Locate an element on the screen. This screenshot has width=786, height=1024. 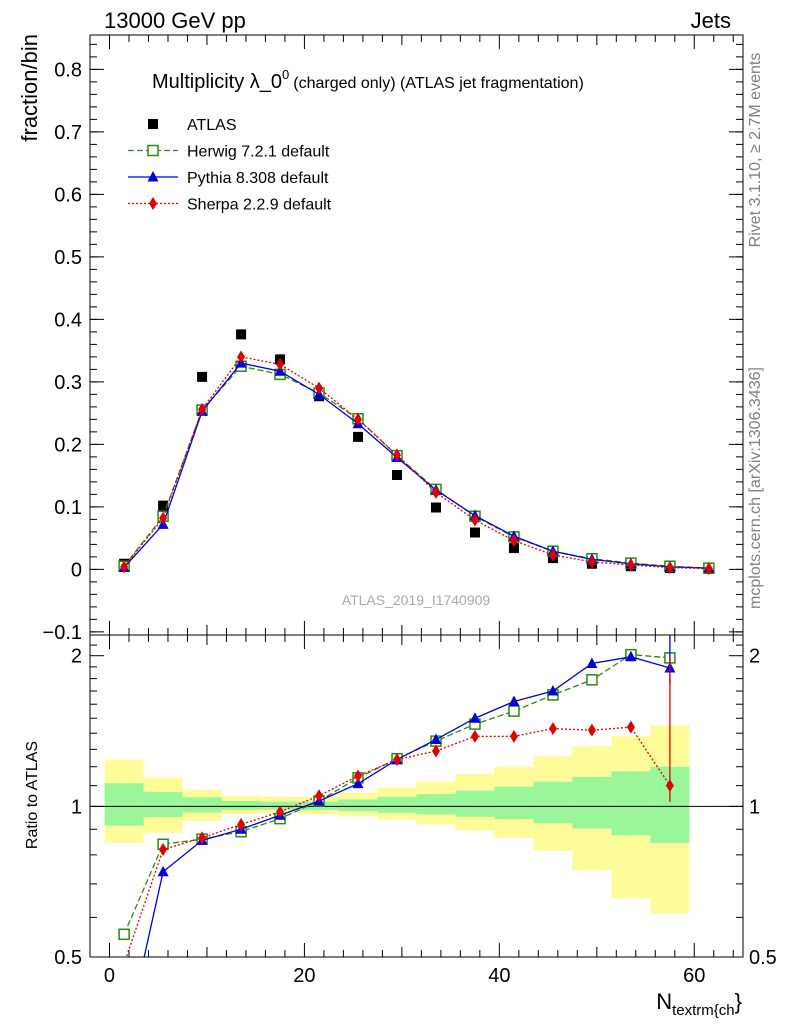
legend-entry: Herwig 7.2.1 default is located at coordinates (229, 152).